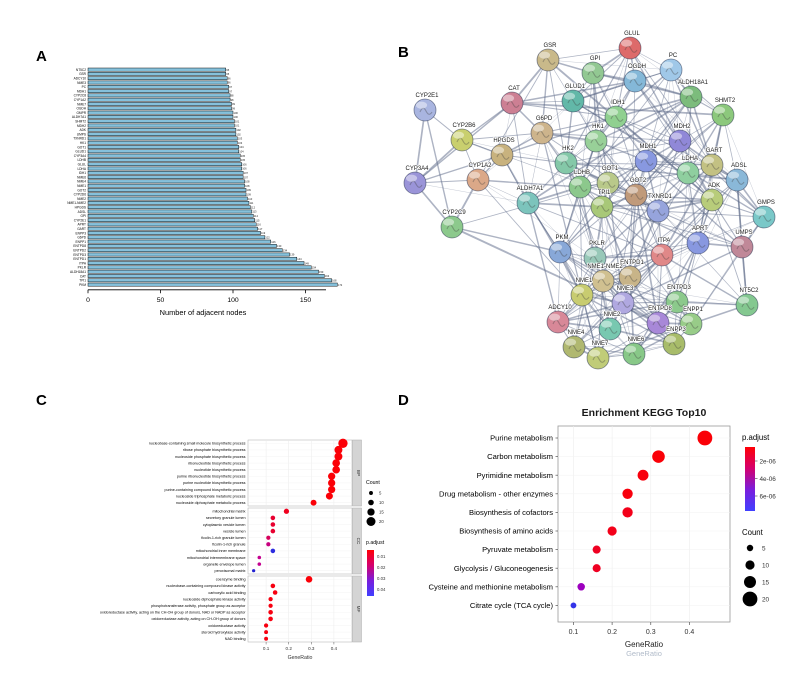 The height and width of the screenshot is (683, 800). What do you see at coordinates (632, 263) in the screenshot?
I see `node-label: ENTPD1` at bounding box center [632, 263].